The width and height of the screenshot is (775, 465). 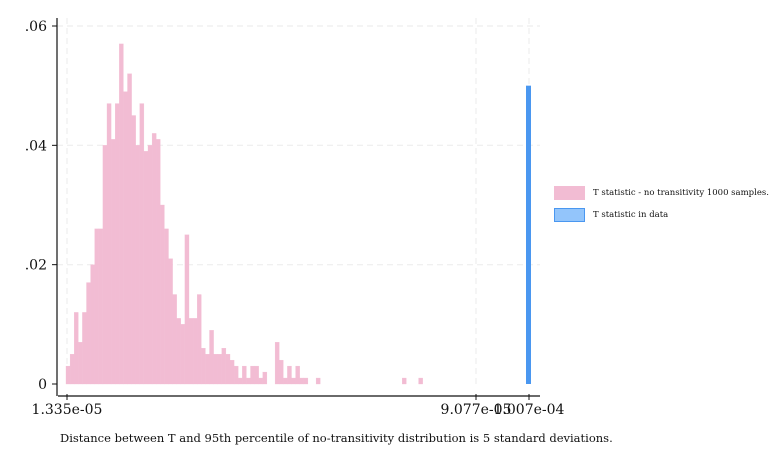 What do you see at coordinates (476, 410) in the screenshot?
I see `x-tick-label: 9.077e-05` at bounding box center [476, 410].